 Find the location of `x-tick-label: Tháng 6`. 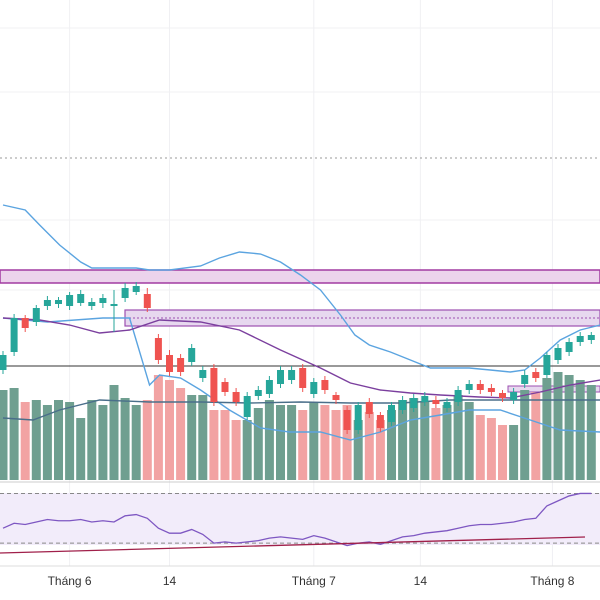

x-tick-label: Tháng 6 is located at coordinates (70, 581).